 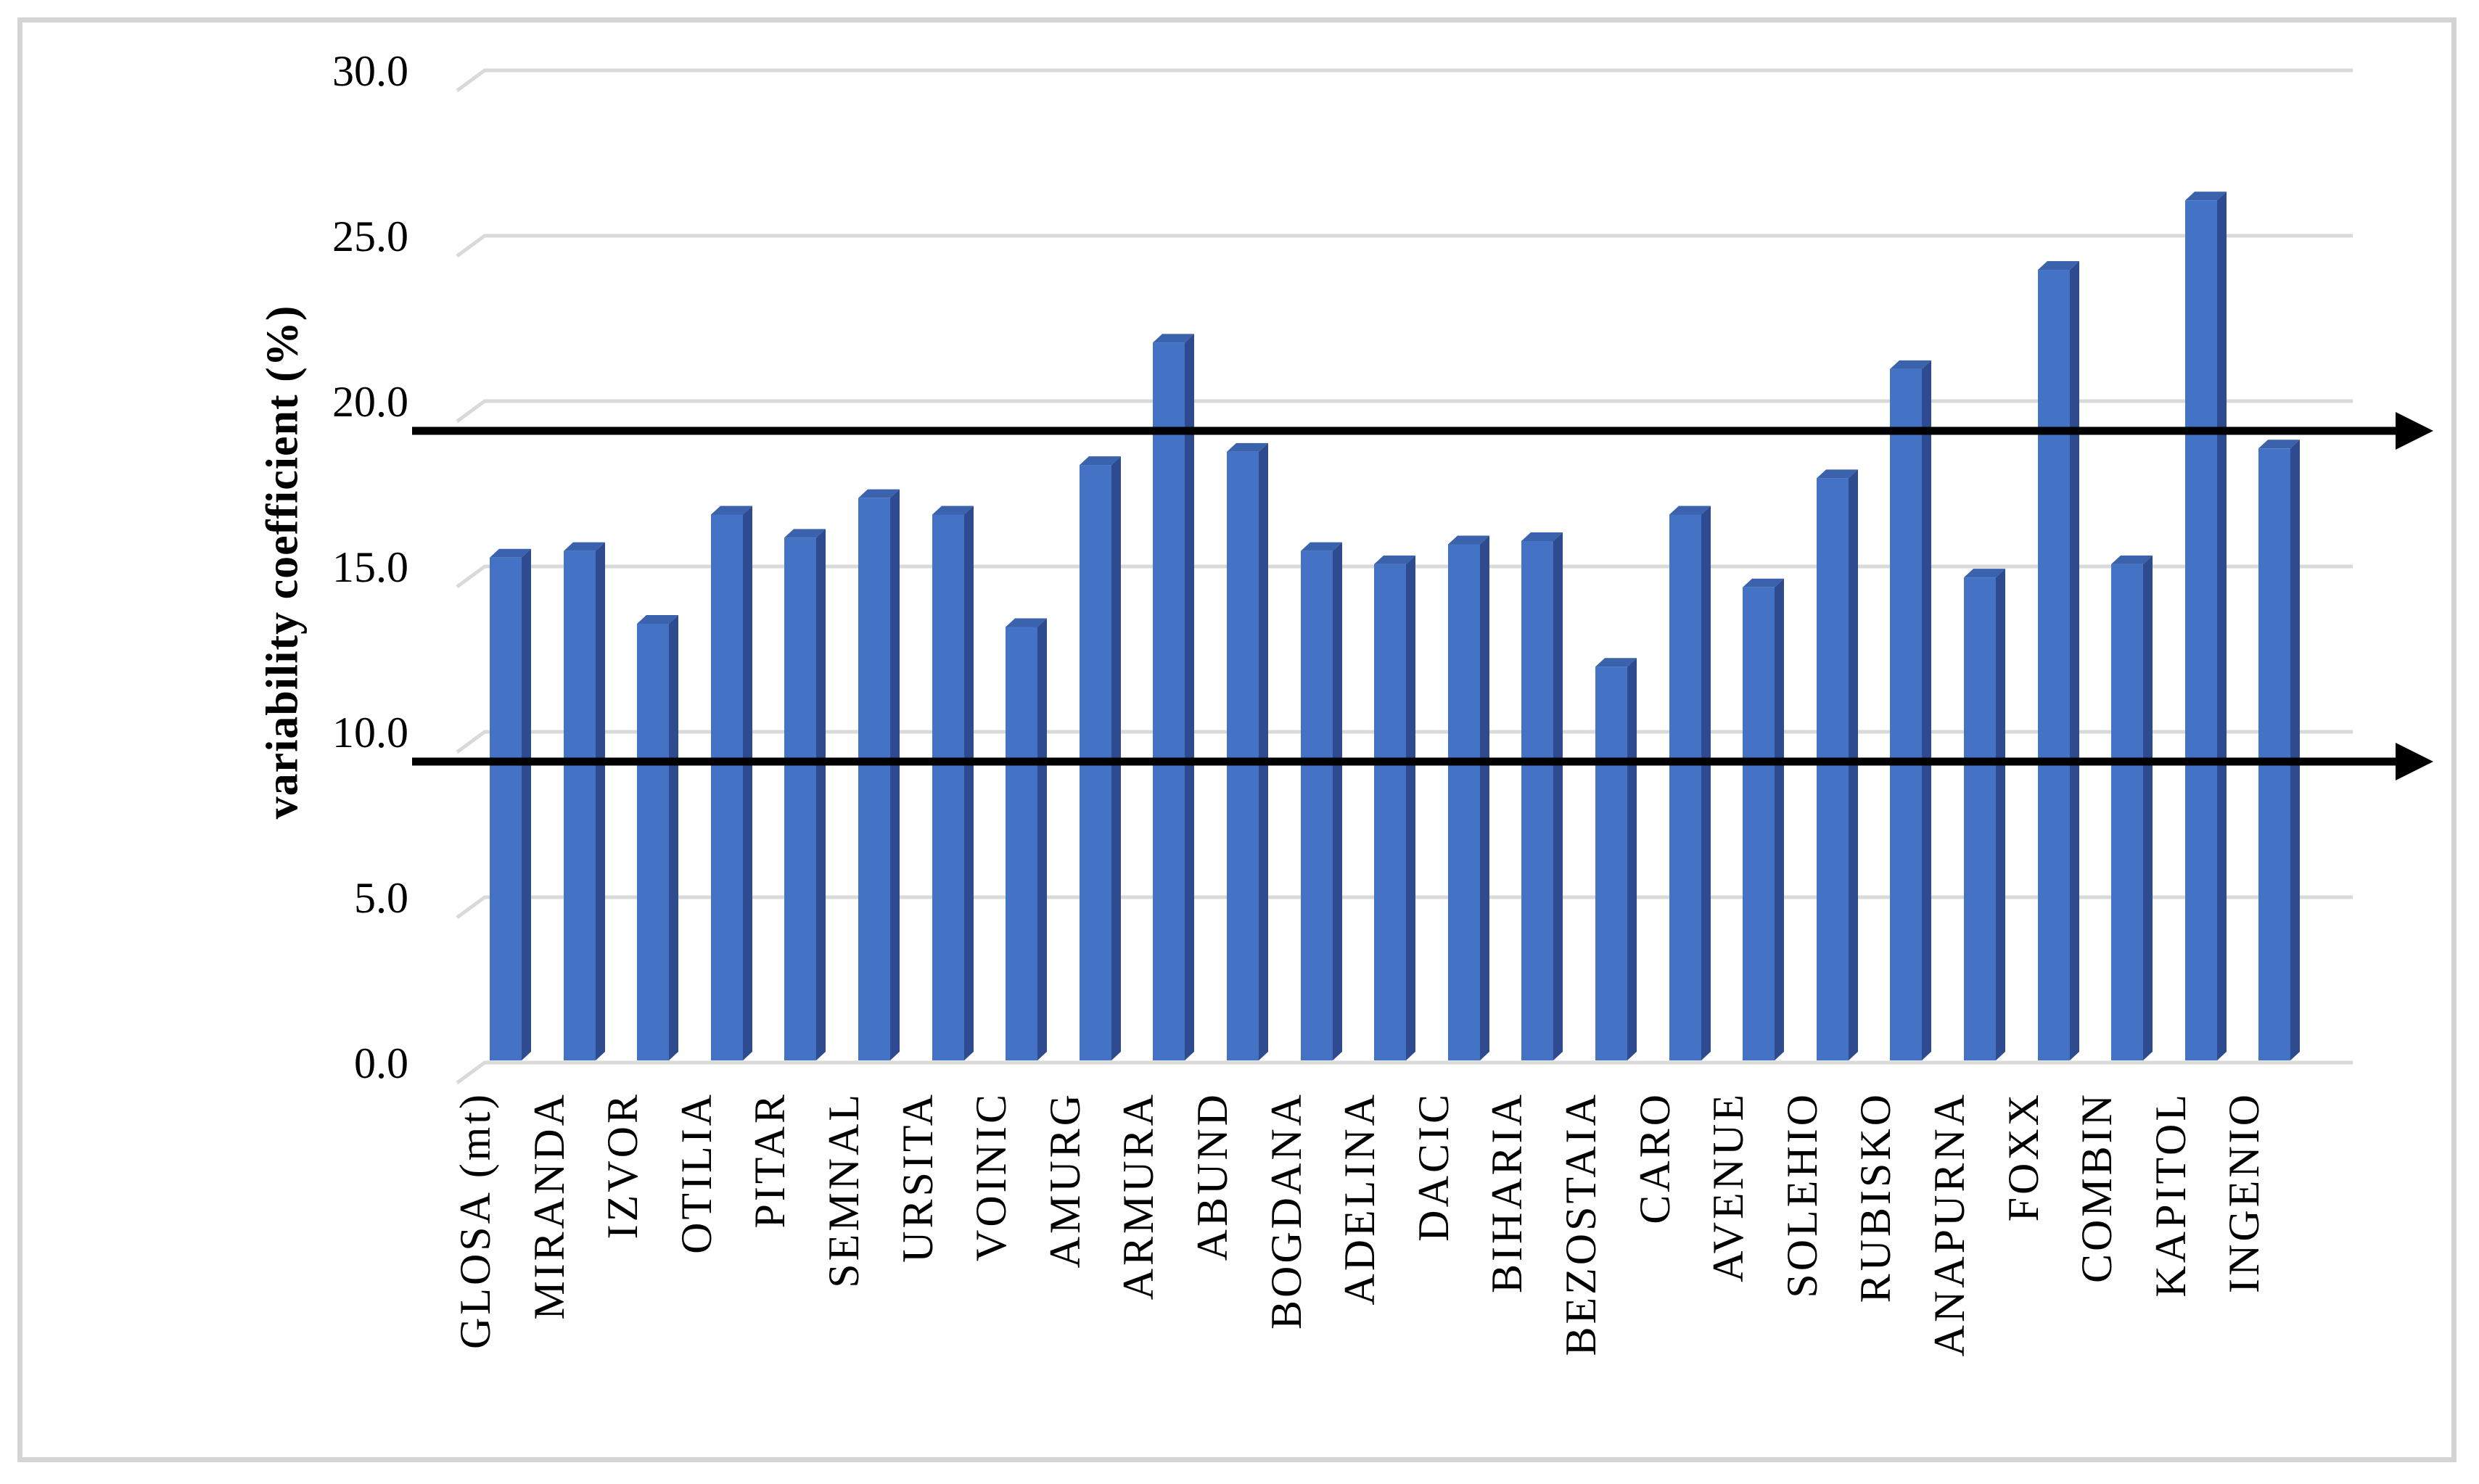 What do you see at coordinates (1286, 1211) in the screenshot?
I see `x-category-label: BOGDANA` at bounding box center [1286, 1211].